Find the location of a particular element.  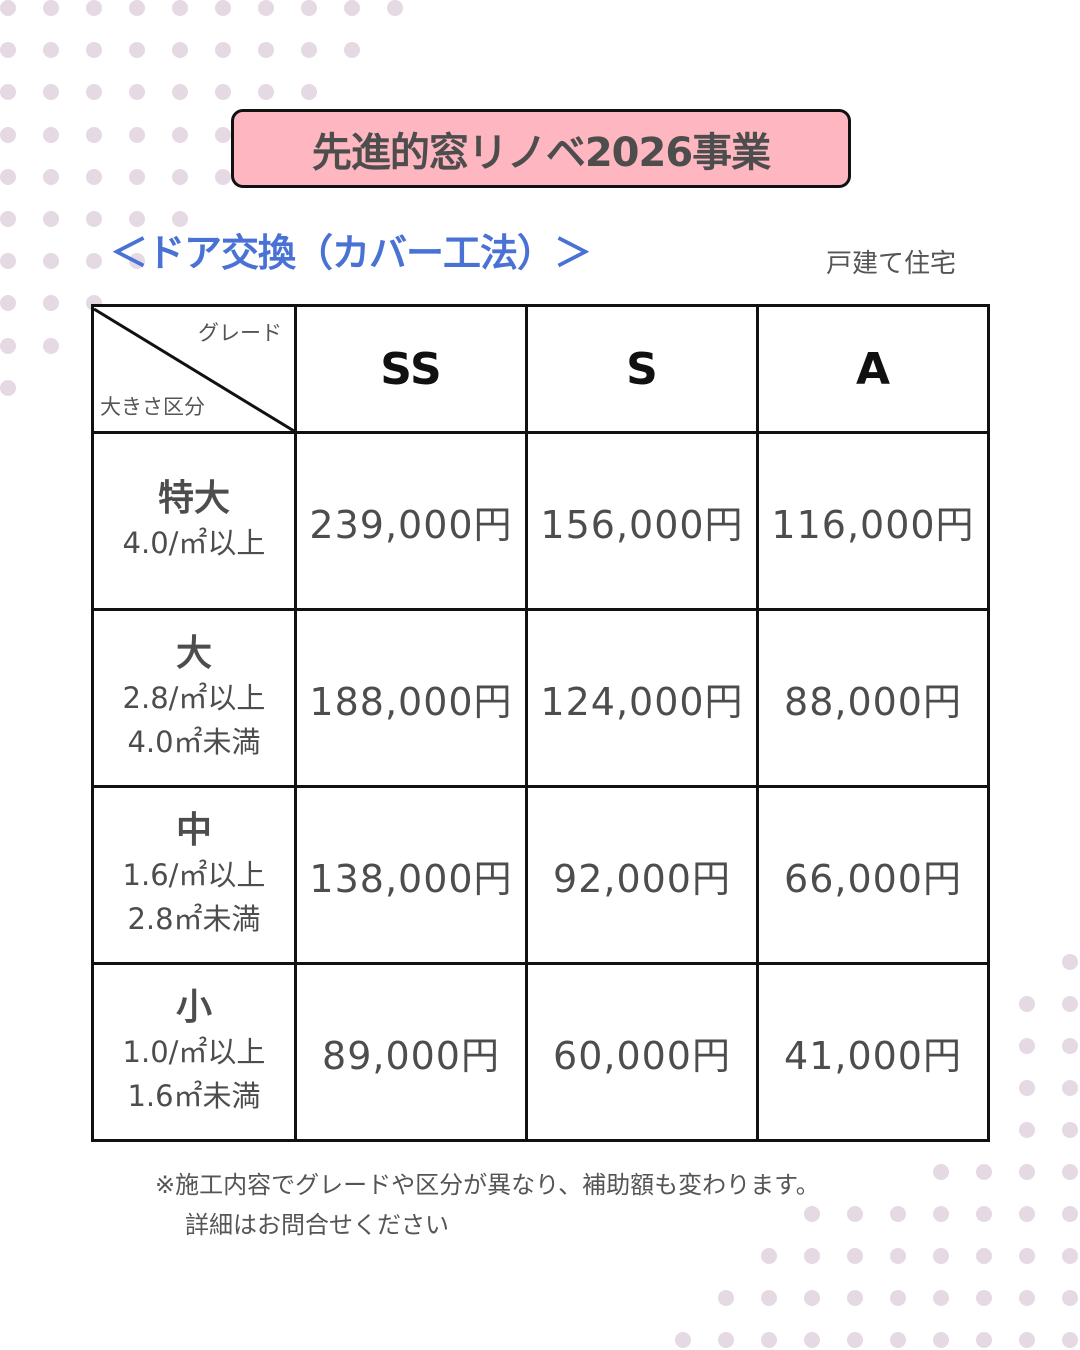

table-row: 小 1.0/㎡以上 1.6㎡未満 89,000円 60,000円 41,000円 is located at coordinates (540, 1052).